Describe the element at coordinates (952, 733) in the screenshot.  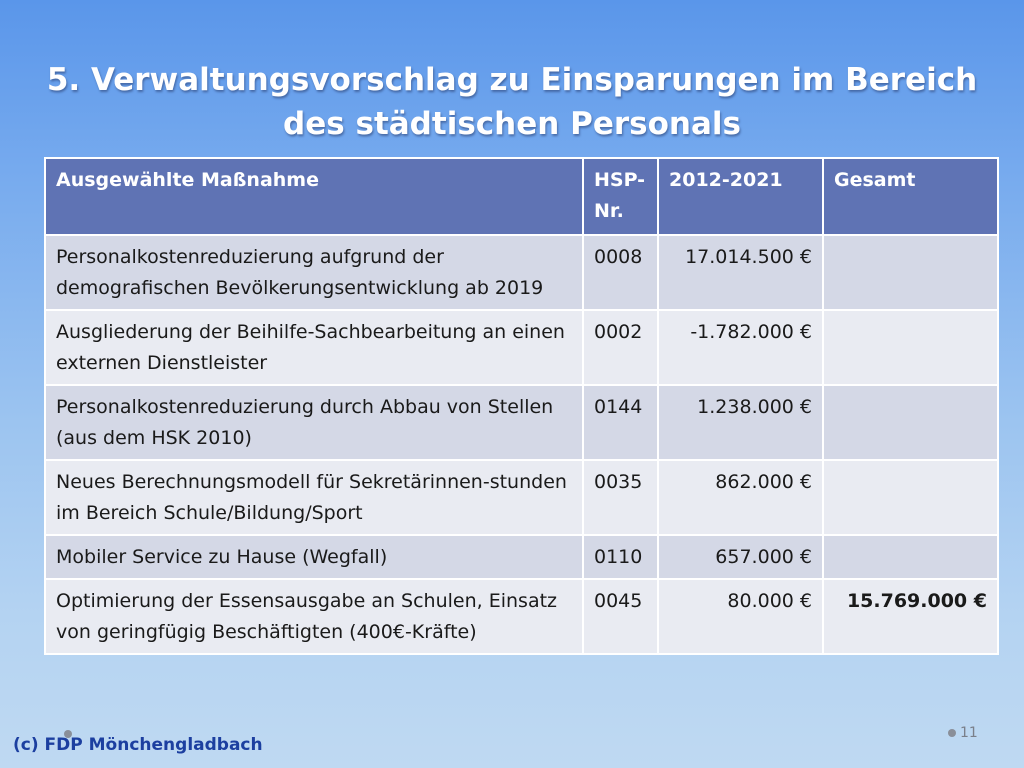
I see `page-dot-icon` at that location.